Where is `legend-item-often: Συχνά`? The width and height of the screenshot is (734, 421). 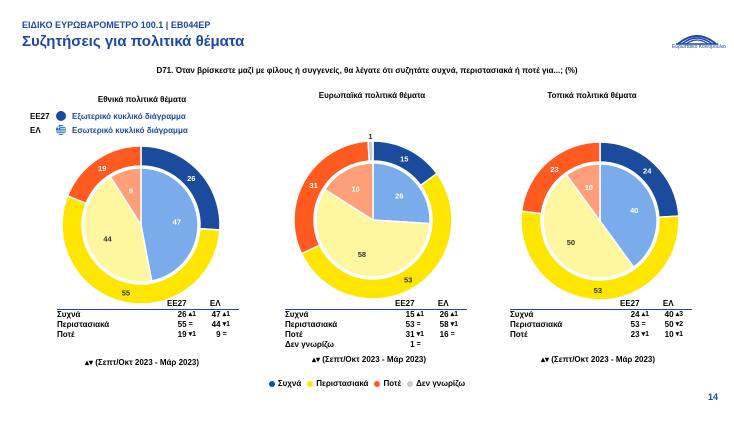
legend-item-often: Συχνά is located at coordinates (285, 383).